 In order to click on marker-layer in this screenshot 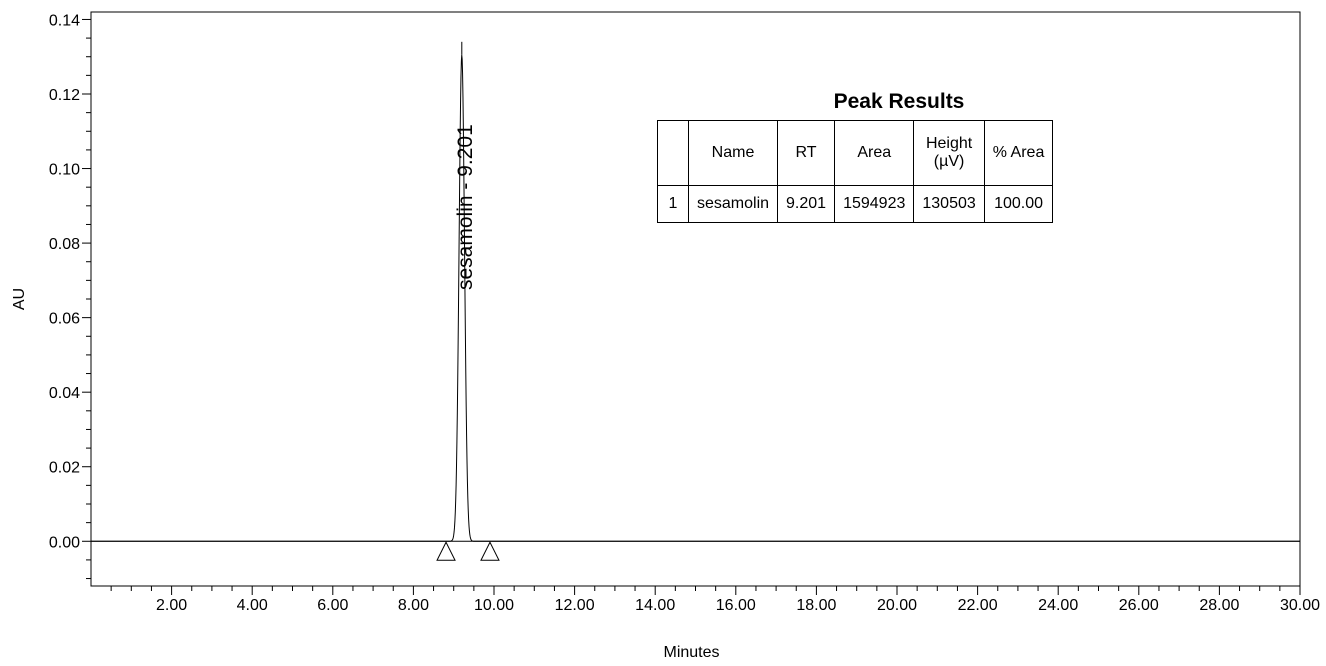, I will do `click(468, 551)`.